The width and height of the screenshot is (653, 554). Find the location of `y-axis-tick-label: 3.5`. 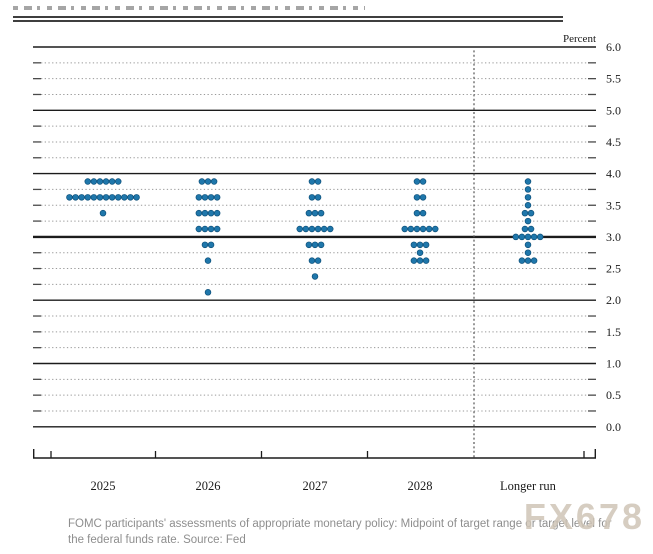

y-axis-tick-label: 3.5 is located at coordinates (613, 205).